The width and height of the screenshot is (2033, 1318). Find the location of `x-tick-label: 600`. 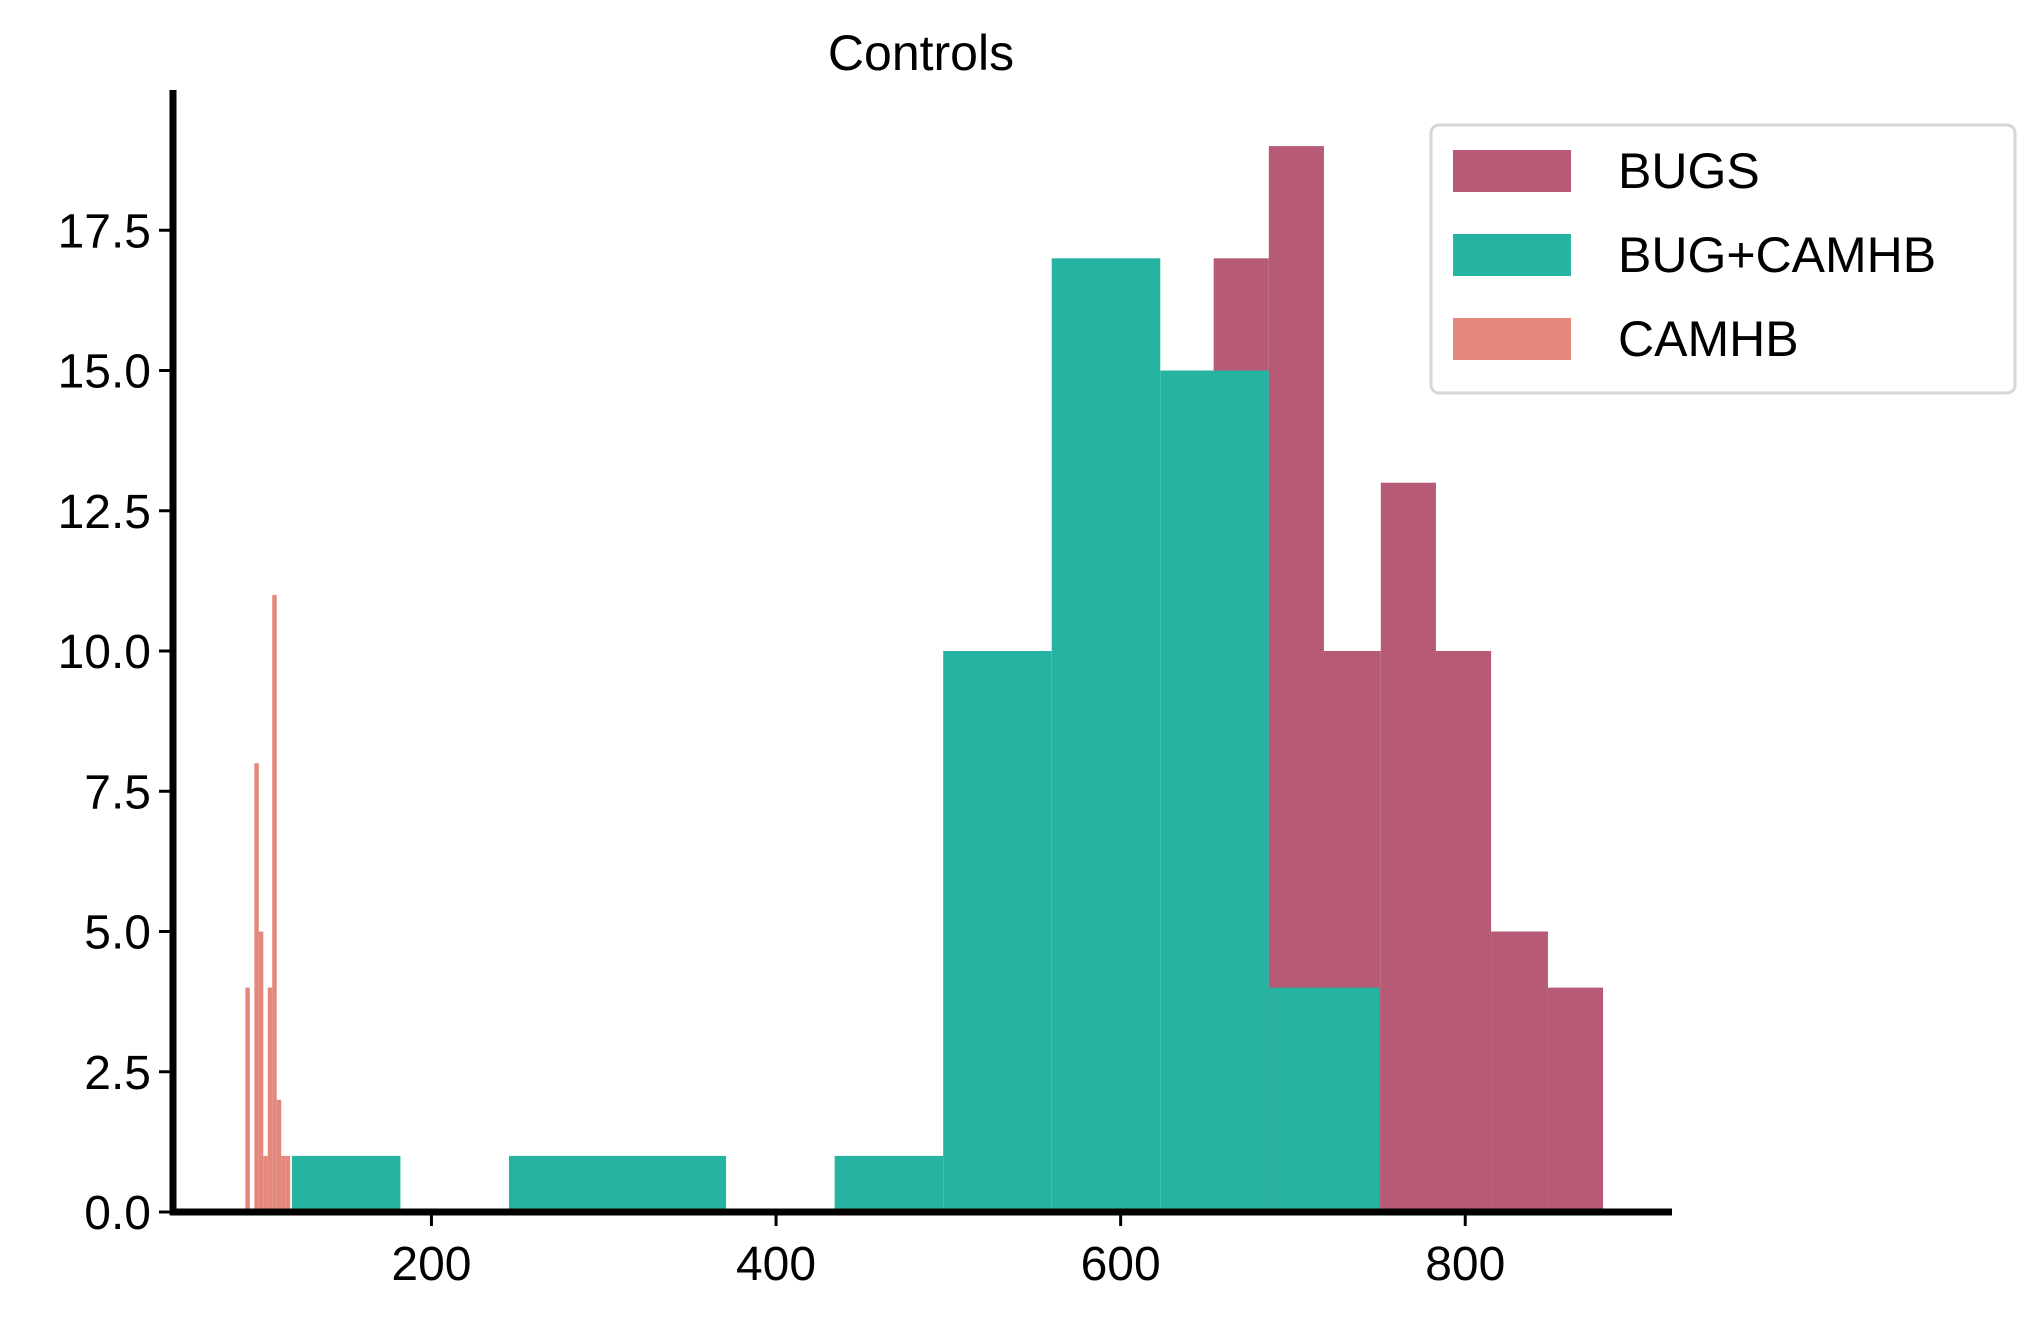

x-tick-label: 600 is located at coordinates (1121, 1264).